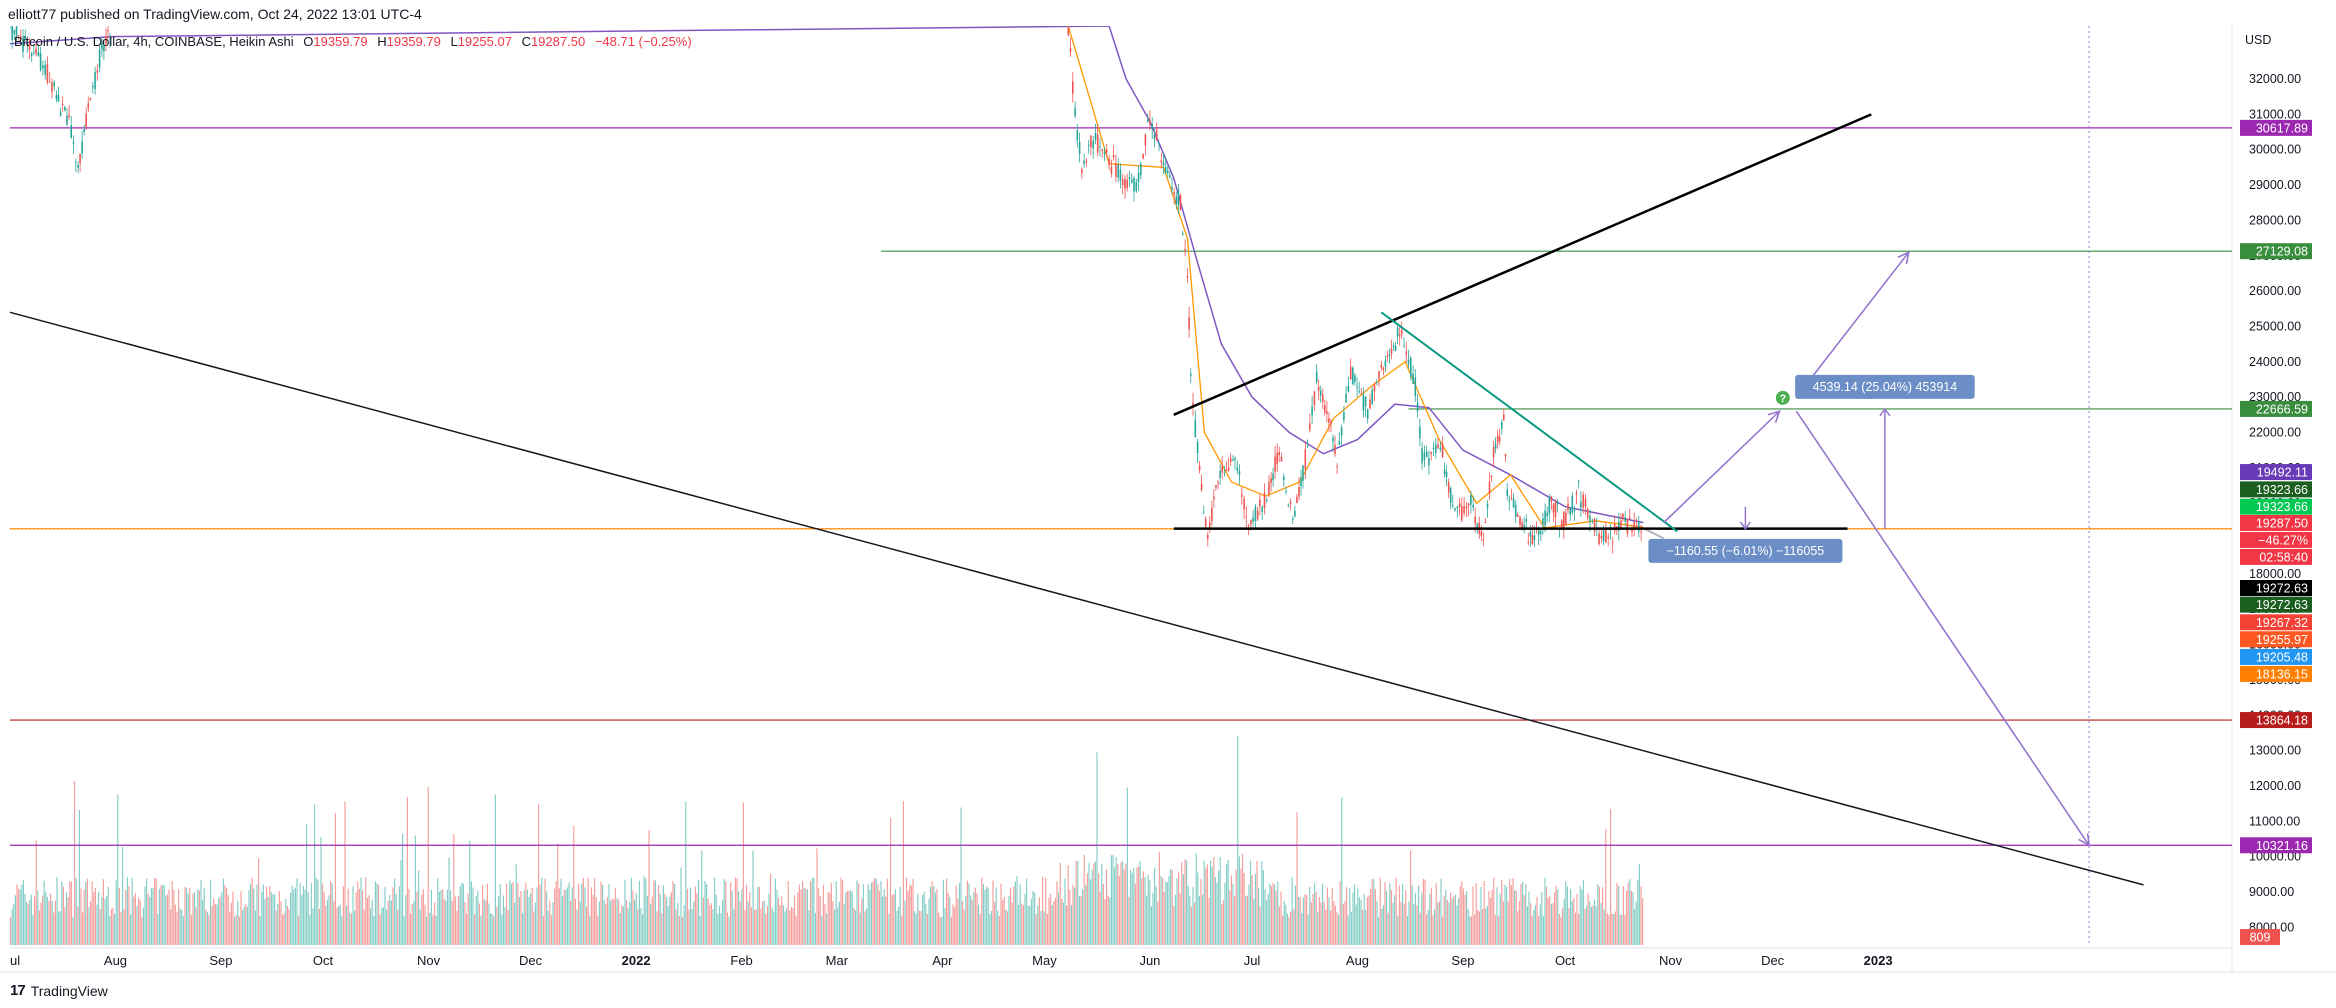 The image size is (2336, 1008). I want to click on price-axis-tick: 13000.00, so click(2275, 751).